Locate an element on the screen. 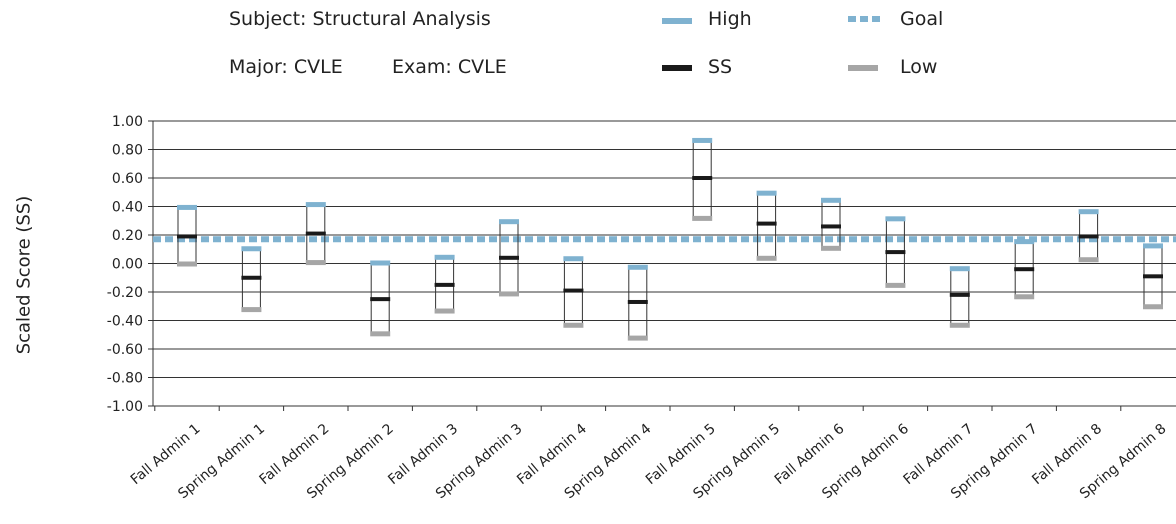 The height and width of the screenshot is (524, 1176). legend-goal-label: Goal is located at coordinates (922, 19).